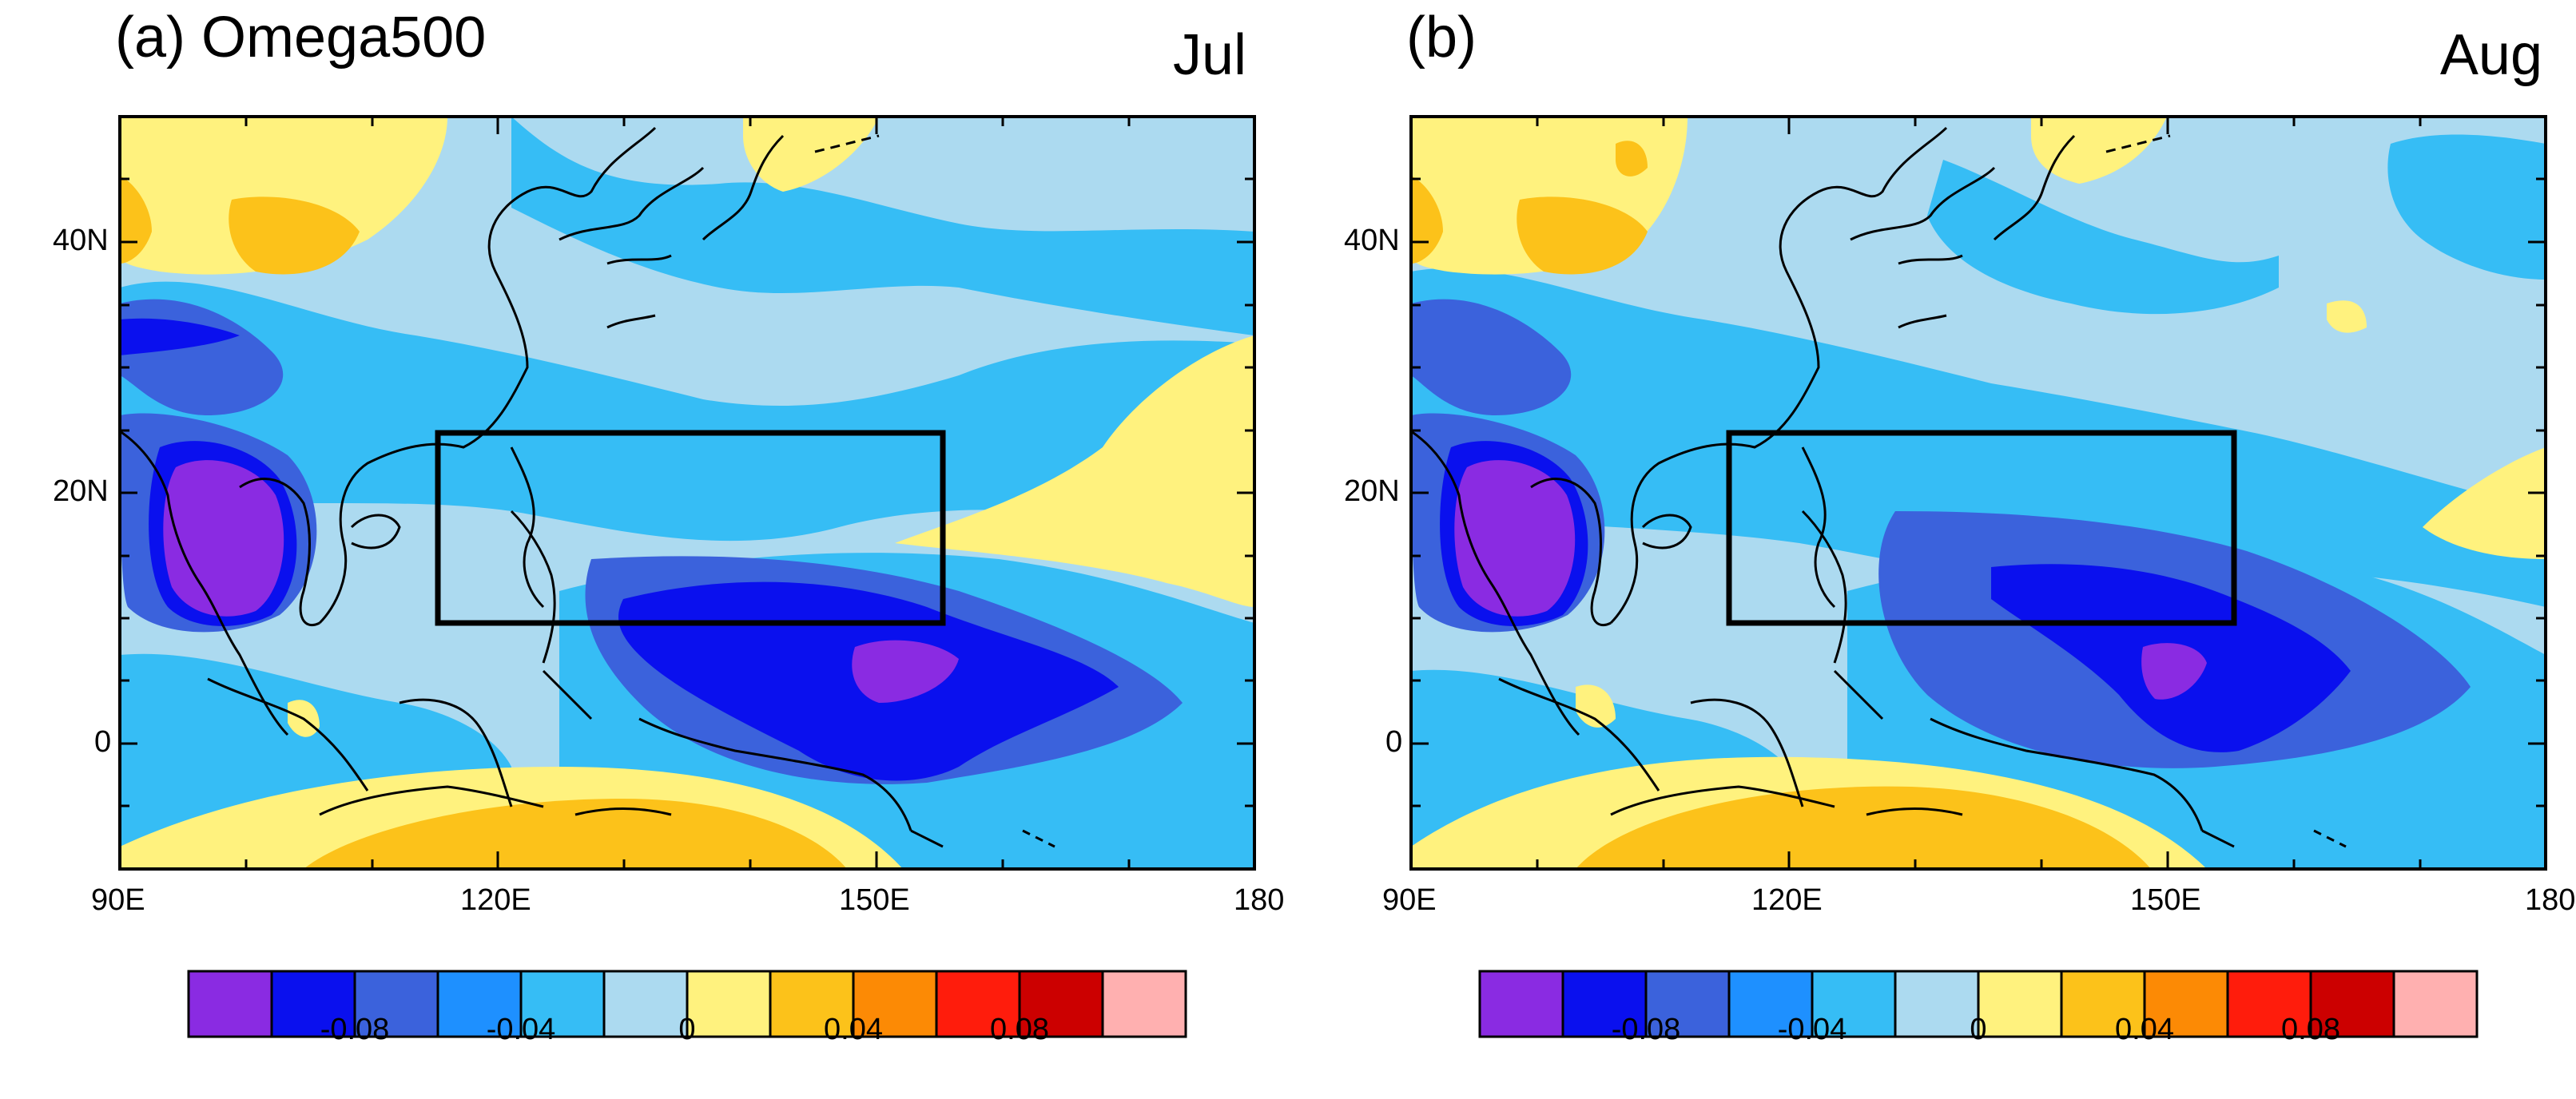  What do you see at coordinates (301, 37) in the screenshot?
I see `panel-title: (a) Omega500` at bounding box center [301, 37].